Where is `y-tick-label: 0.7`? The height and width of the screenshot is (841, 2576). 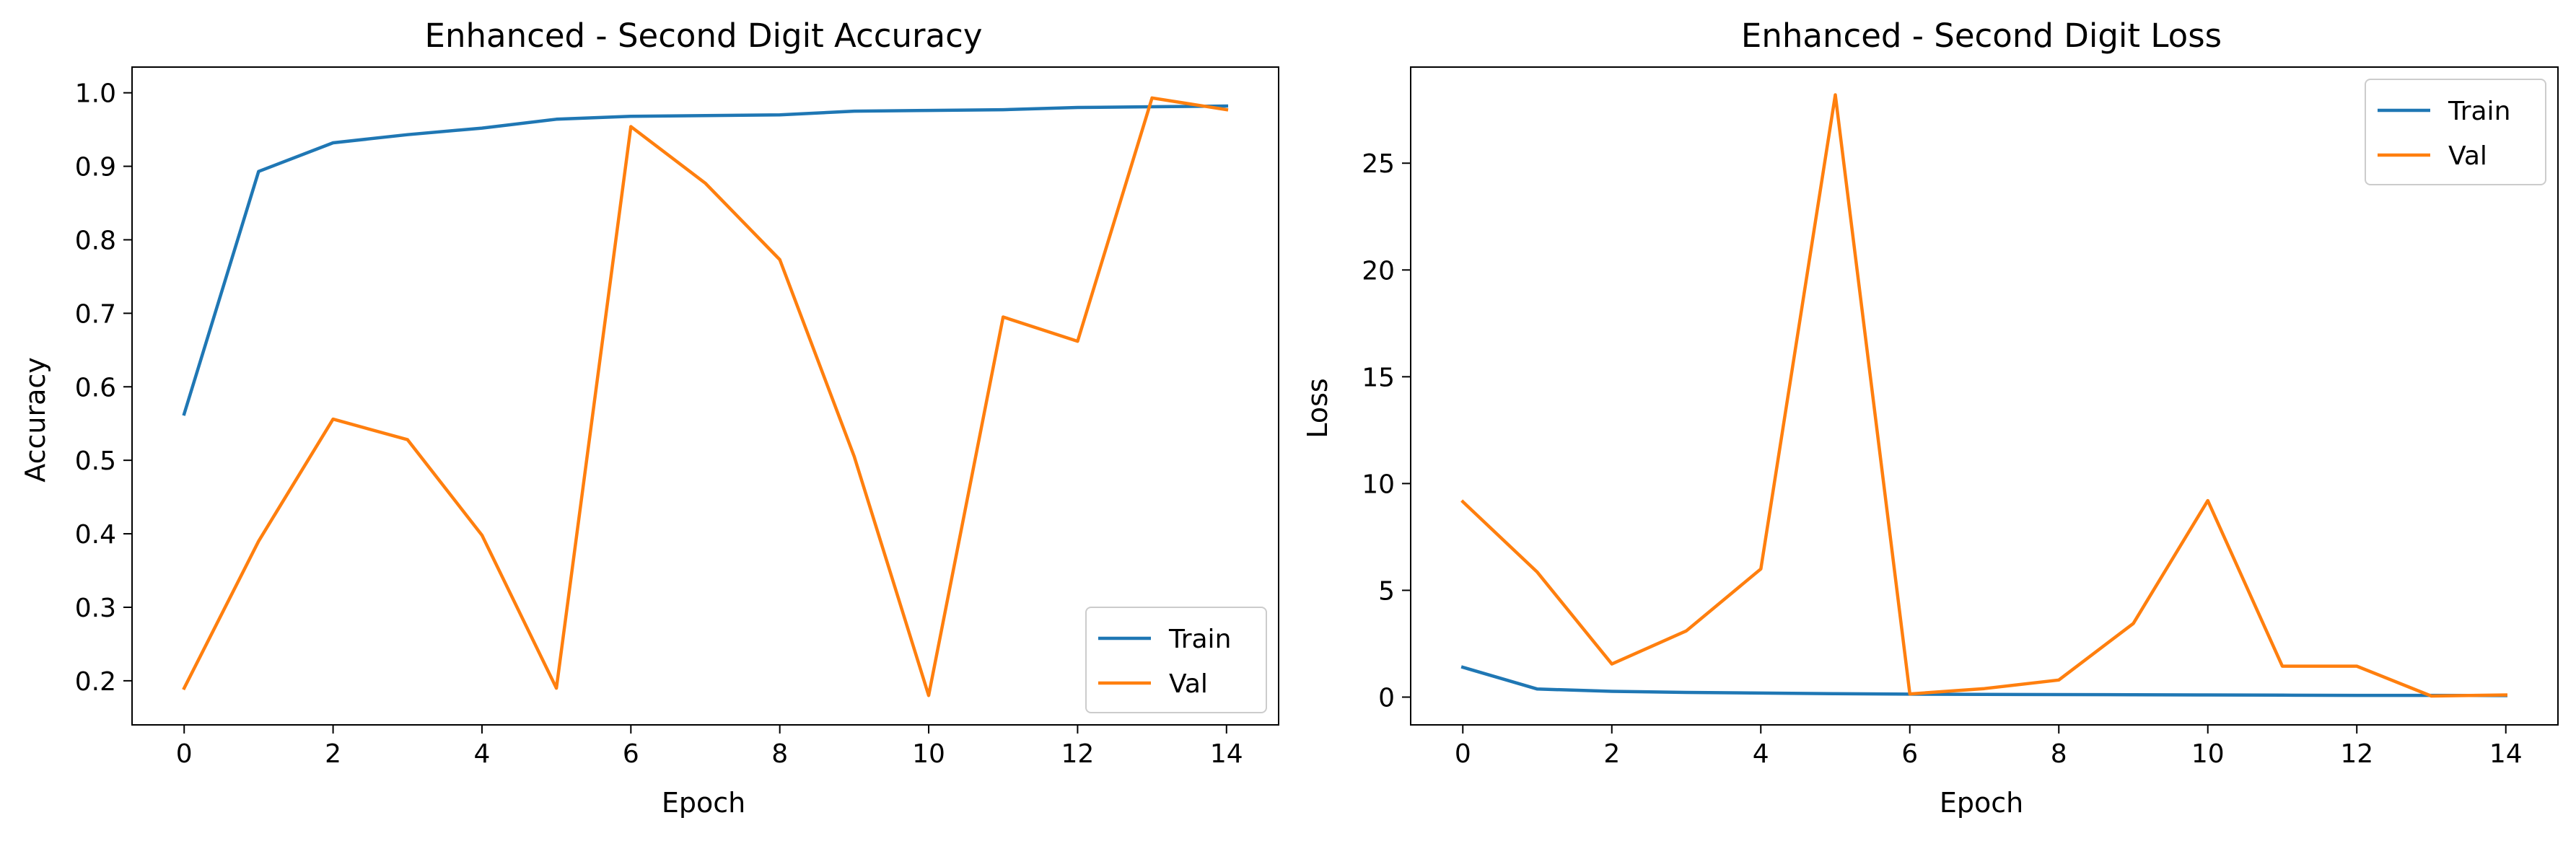
y-tick-label: 0.7 is located at coordinates (95, 314).